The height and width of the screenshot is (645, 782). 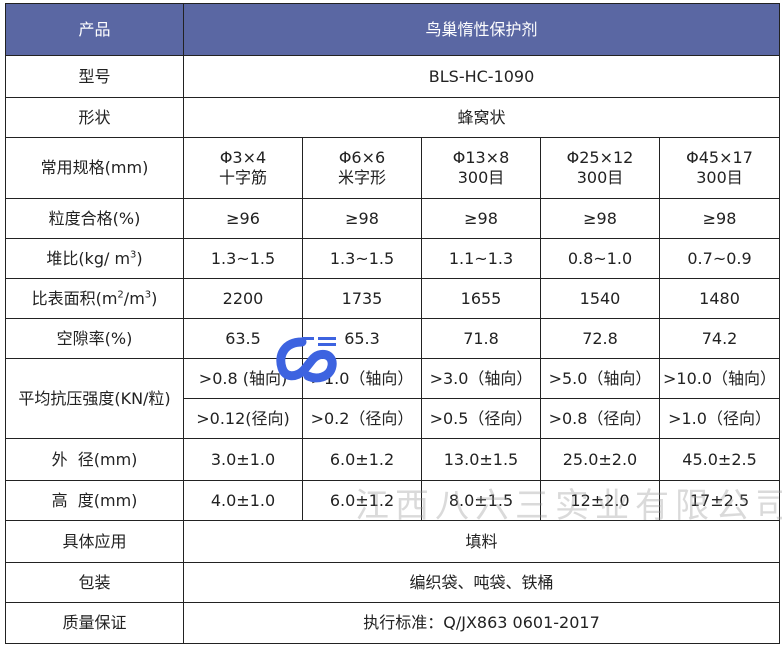 I want to click on cell: 13.0±1.5, so click(x=481, y=459).